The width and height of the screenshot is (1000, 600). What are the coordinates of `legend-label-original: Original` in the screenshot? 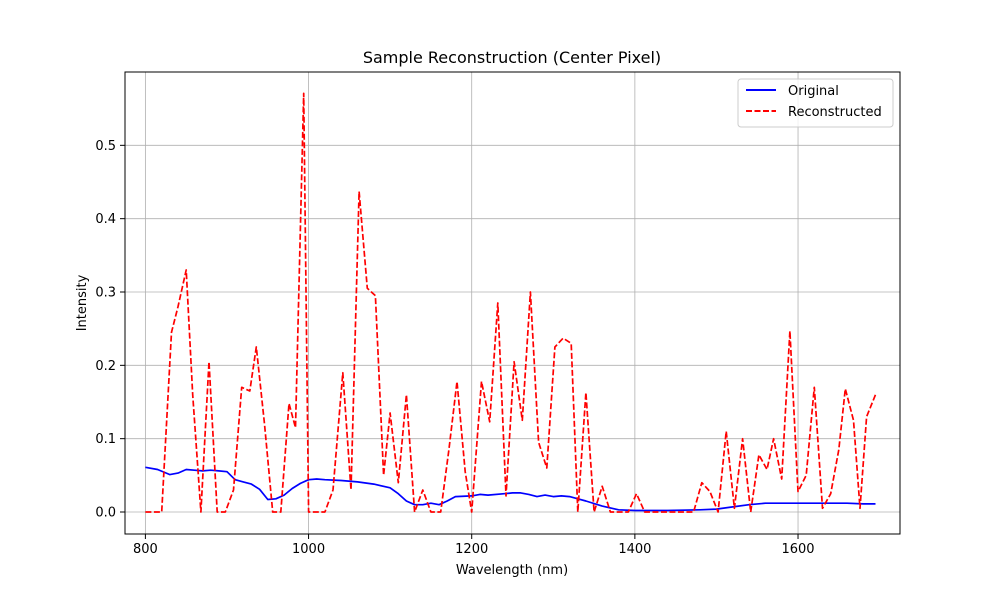 It's located at (813, 91).